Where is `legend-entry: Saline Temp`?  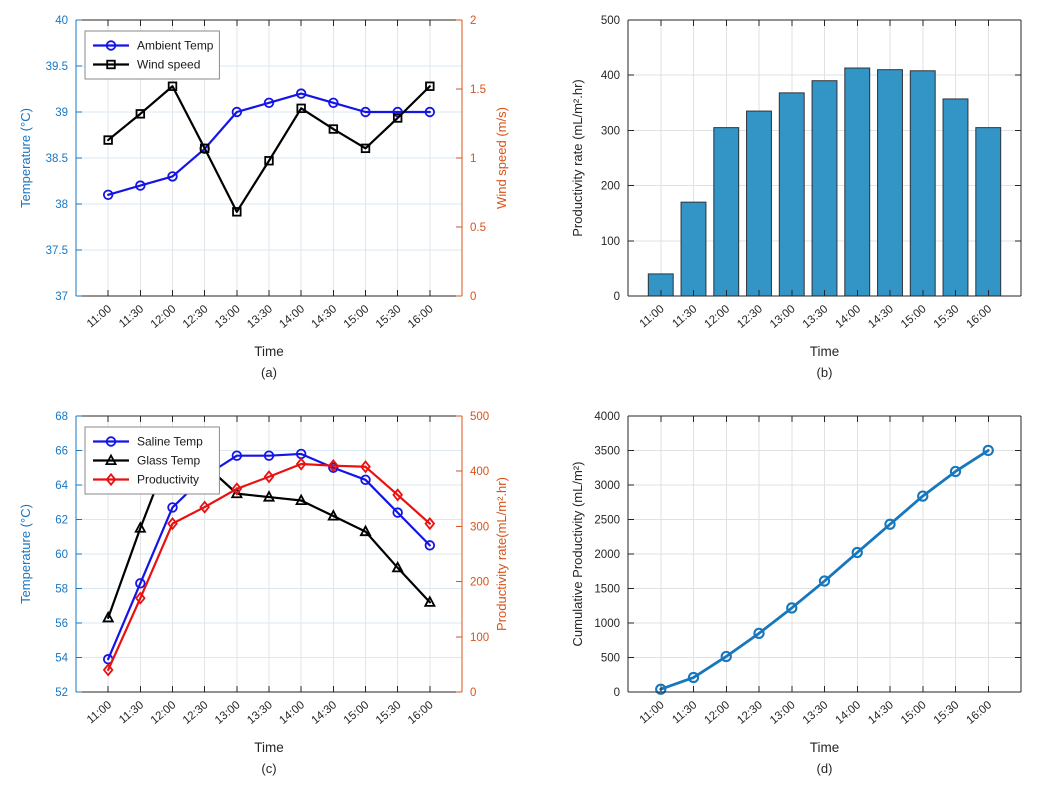
legend-entry: Saline Temp is located at coordinates (170, 442).